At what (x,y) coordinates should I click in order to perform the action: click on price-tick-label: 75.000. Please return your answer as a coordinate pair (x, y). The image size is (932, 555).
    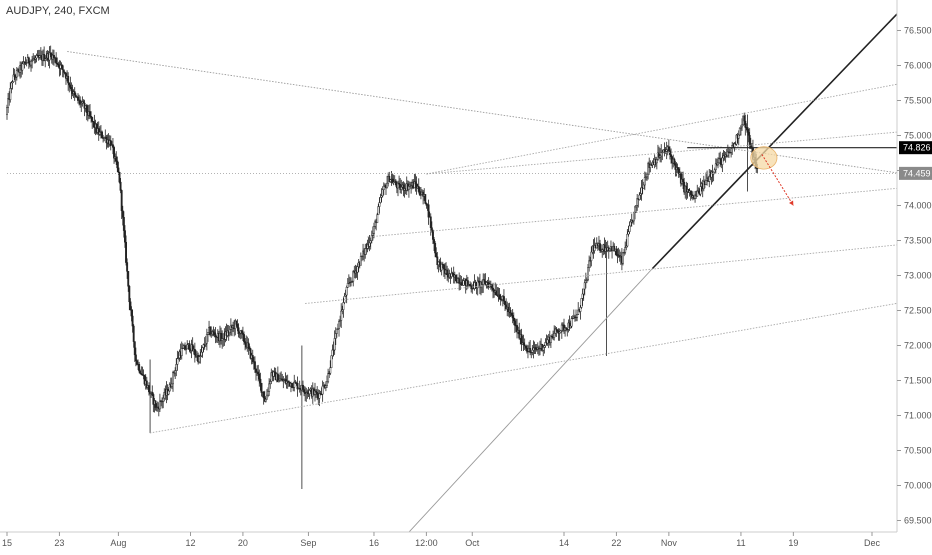
    Looking at the image, I should click on (918, 136).